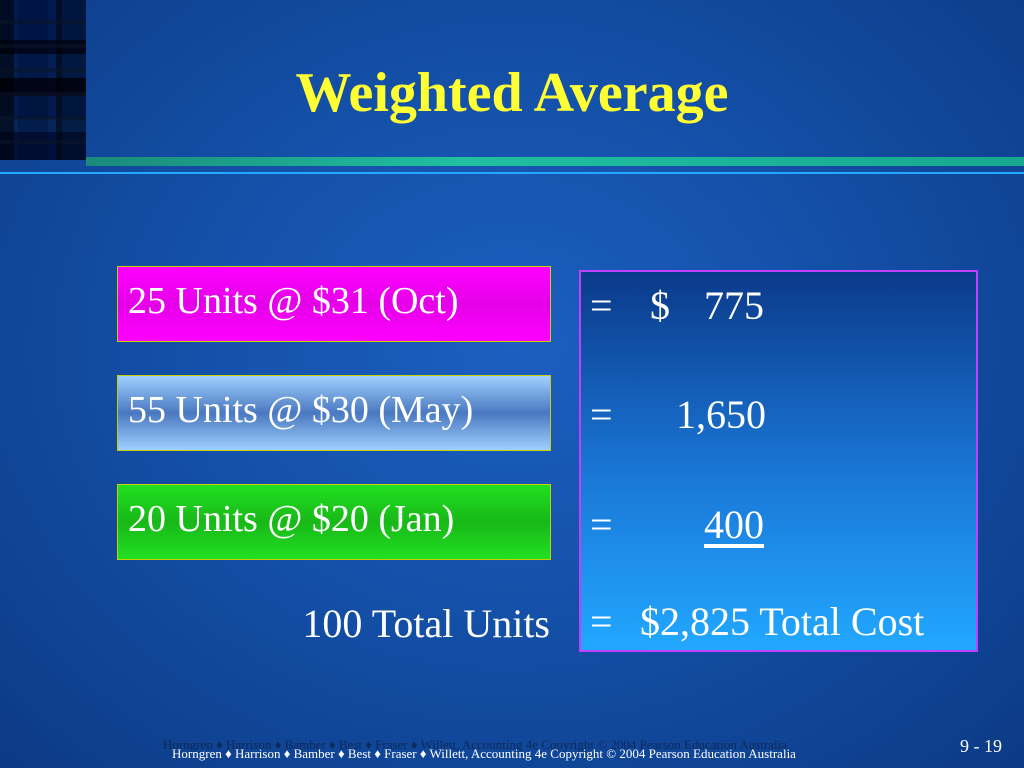  I want to click on total-cost-value: $2,825 Total Cost, so click(782, 621).